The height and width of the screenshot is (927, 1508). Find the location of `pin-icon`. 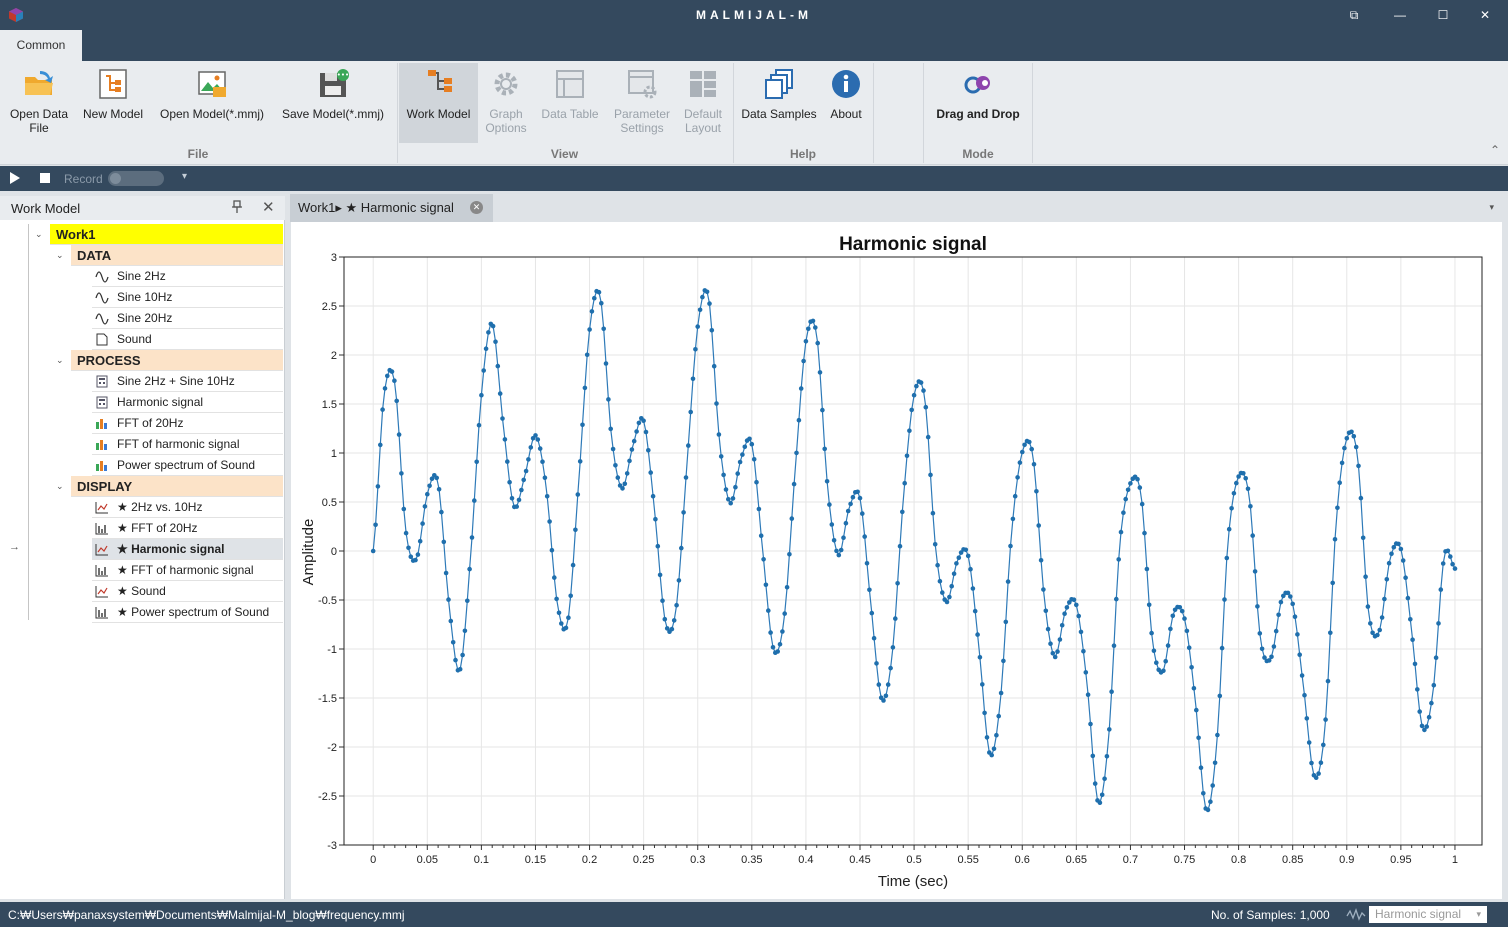

pin-icon is located at coordinates (237, 208).